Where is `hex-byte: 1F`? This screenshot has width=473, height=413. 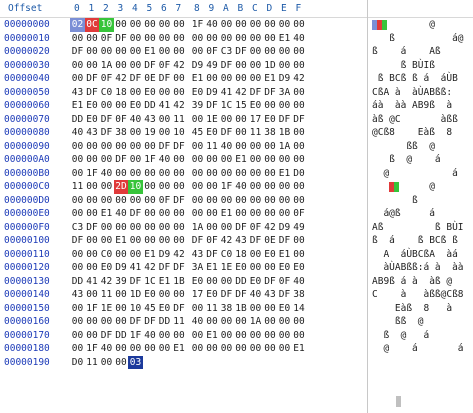
hex-byte: 1F is located at coordinates (135, 335).